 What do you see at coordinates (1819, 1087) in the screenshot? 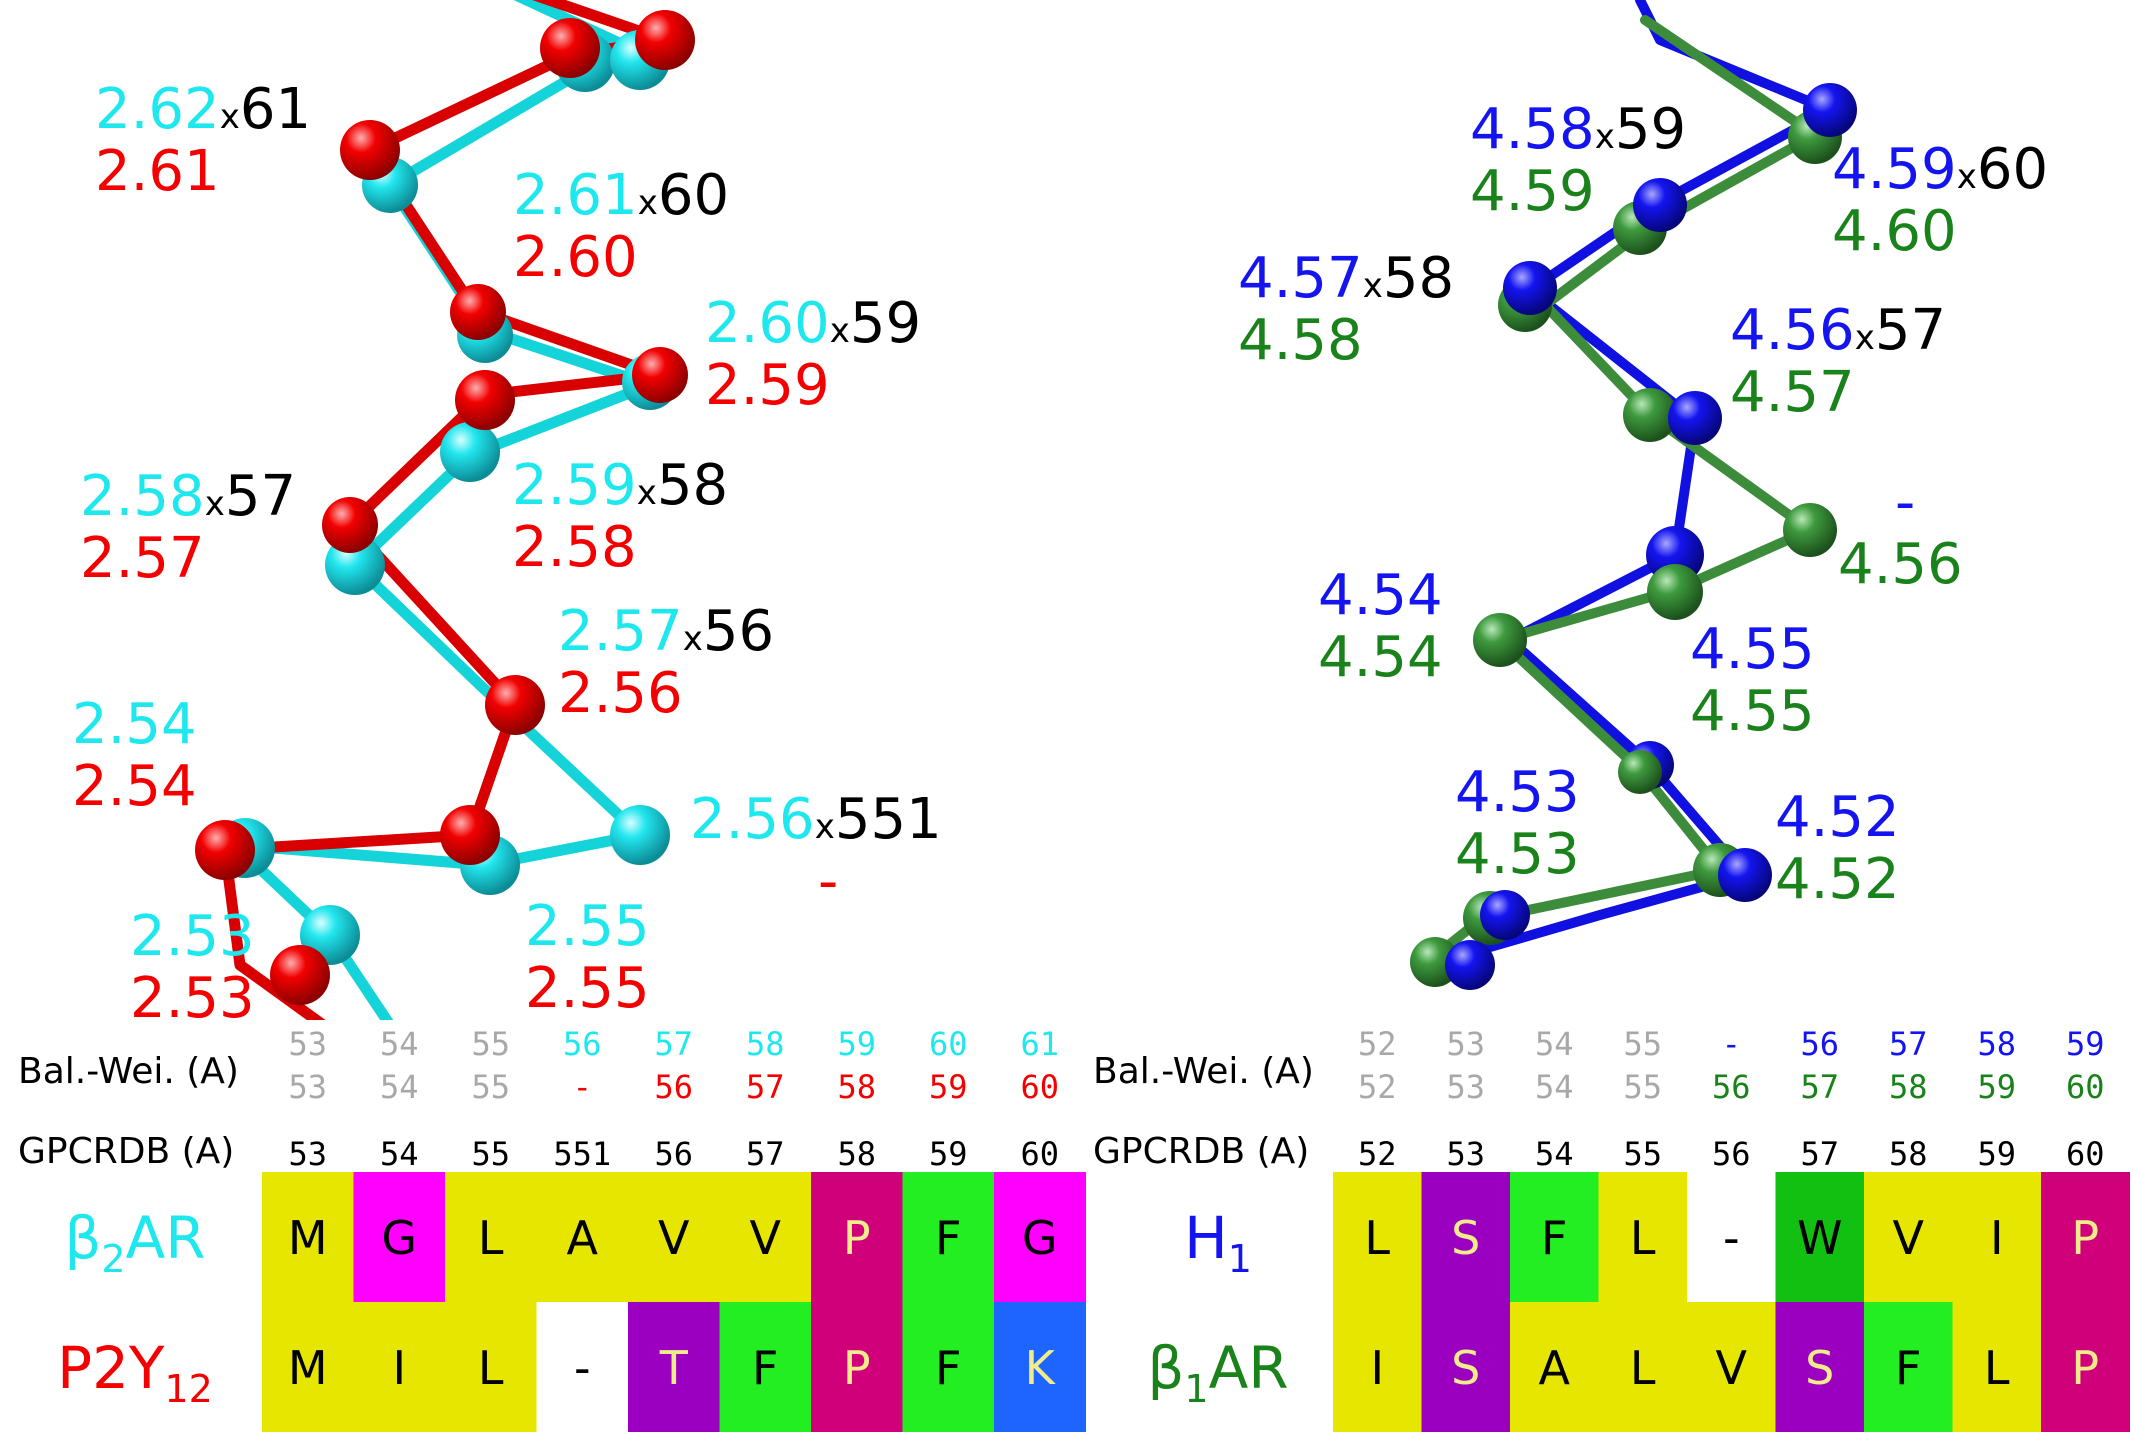
I see `balwei-number-bottom: 57` at bounding box center [1819, 1087].